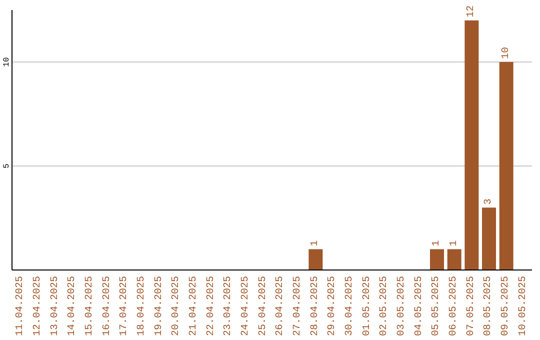  What do you see at coordinates (489, 201) in the screenshot?
I see `data-label: 3` at bounding box center [489, 201].